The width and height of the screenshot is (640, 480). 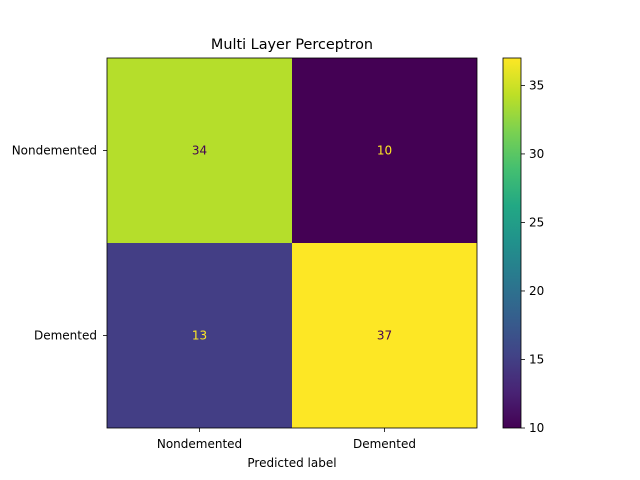 What do you see at coordinates (384, 444) in the screenshot?
I see `x-tick-label: Demented` at bounding box center [384, 444].